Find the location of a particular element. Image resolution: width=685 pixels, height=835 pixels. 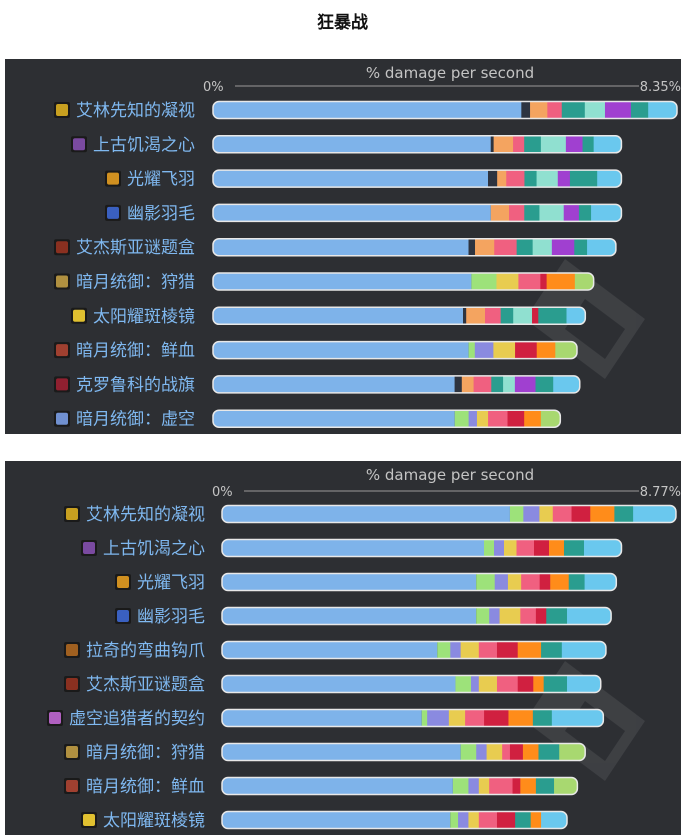

bar-row: 幽影羽毛 is located at coordinates (363, 616).